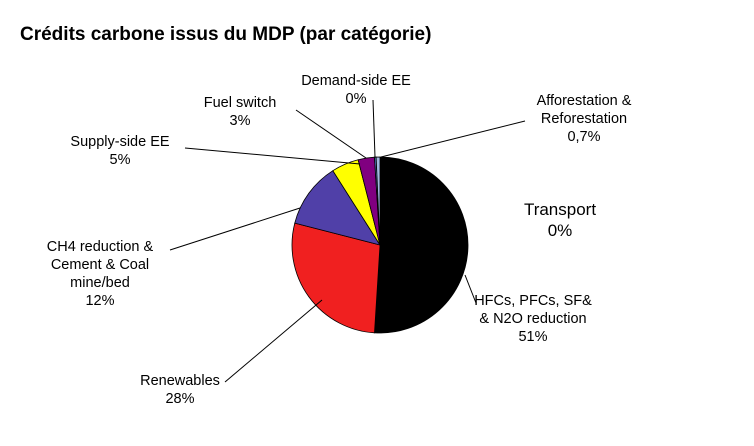  I want to click on slice-label-line: Afforestation &, so click(584, 101).